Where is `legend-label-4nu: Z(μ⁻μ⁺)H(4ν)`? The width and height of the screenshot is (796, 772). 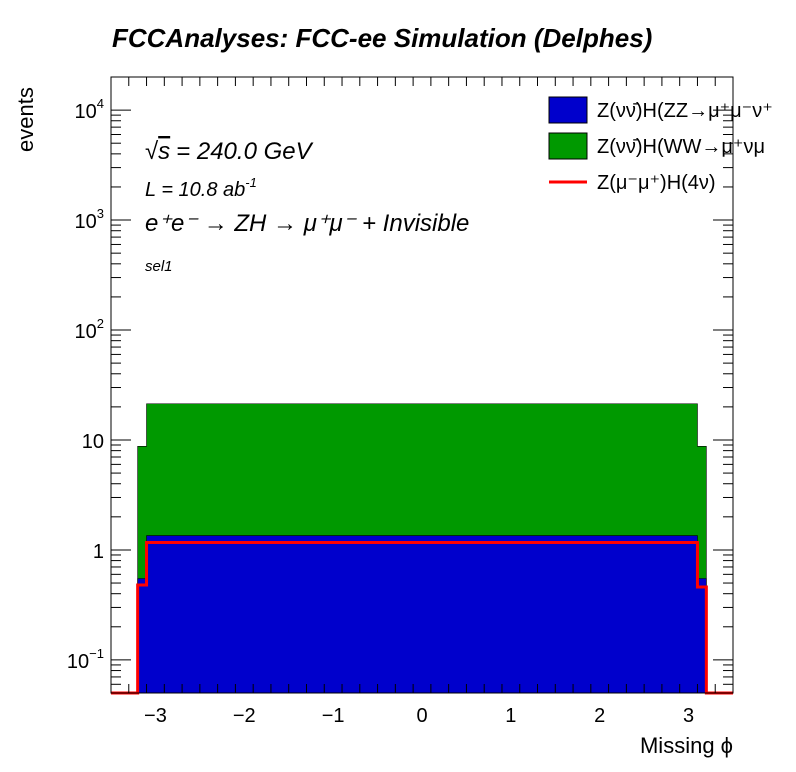 legend-label-4nu: Z(μ⁻μ⁺)H(4ν) is located at coordinates (656, 183).